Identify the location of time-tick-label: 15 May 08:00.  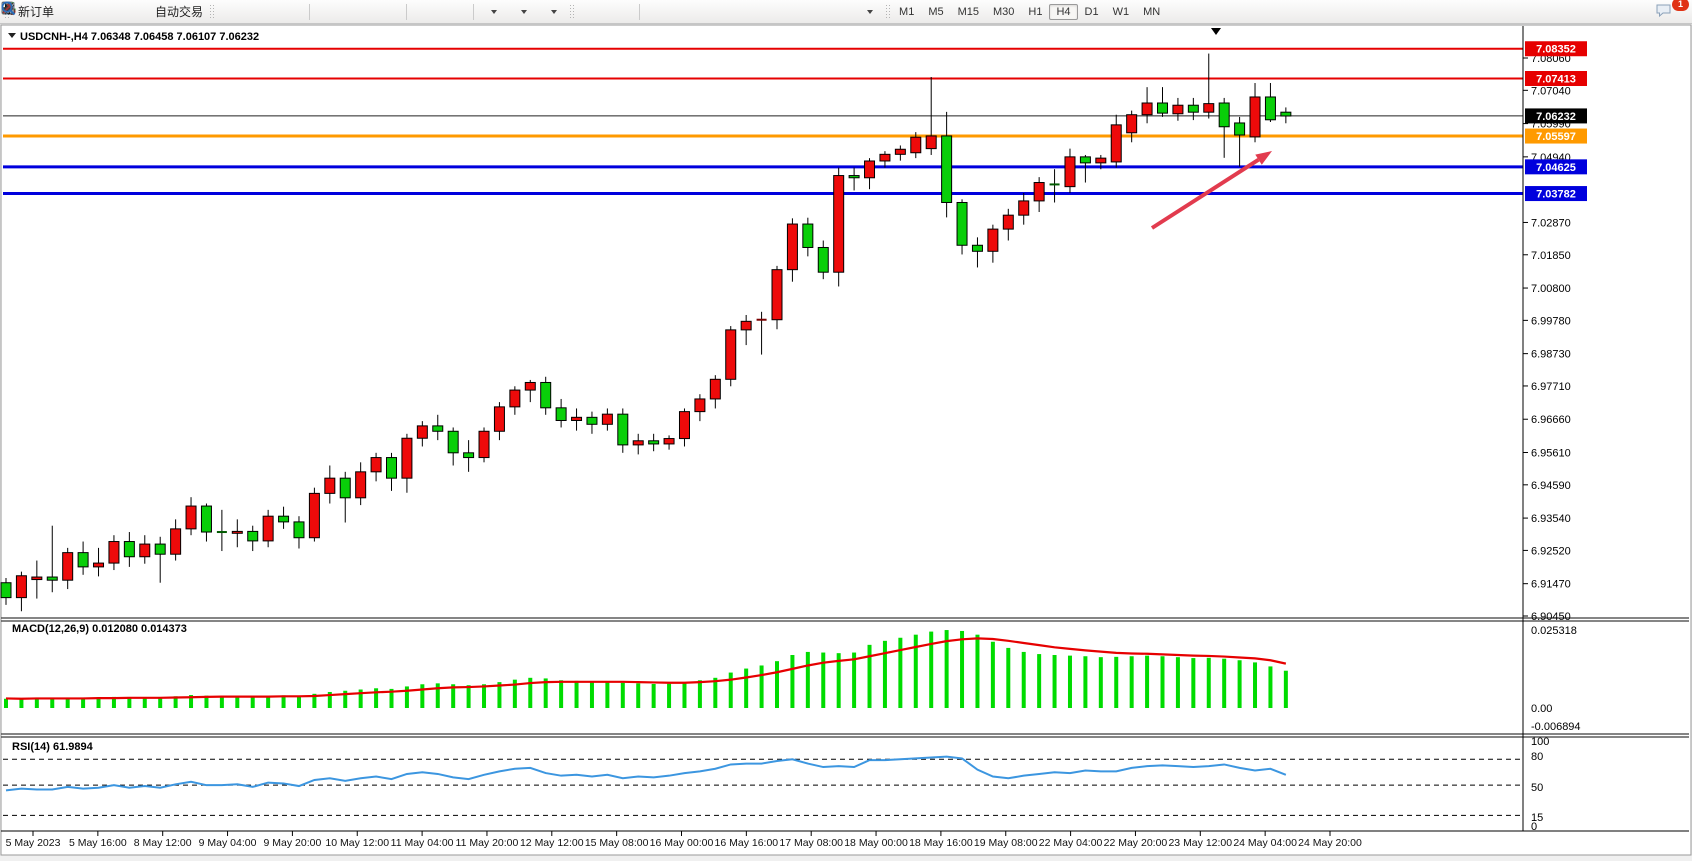
(617, 843).